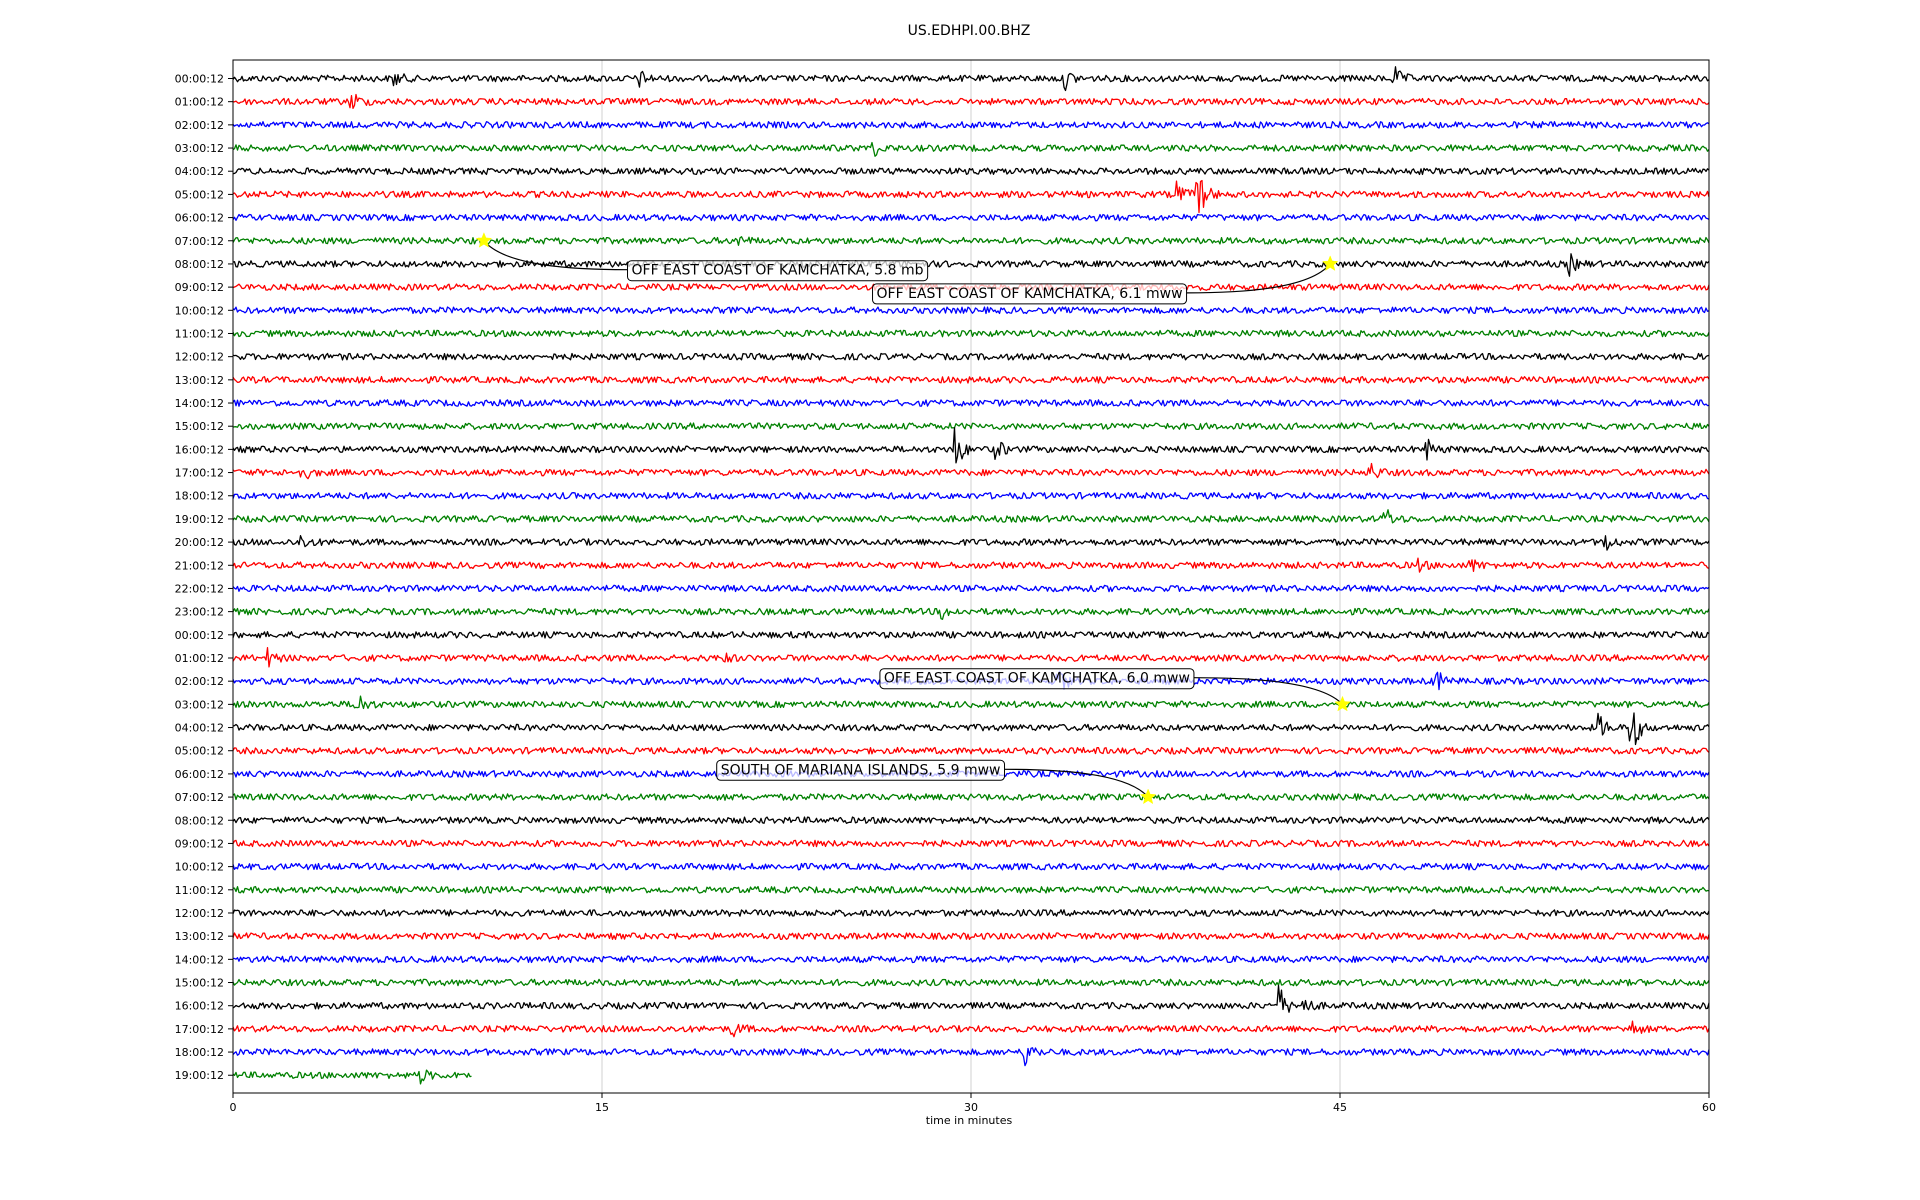 The image size is (1920, 1200). I want to click on row-time-label: 23:00:12, so click(199, 612).